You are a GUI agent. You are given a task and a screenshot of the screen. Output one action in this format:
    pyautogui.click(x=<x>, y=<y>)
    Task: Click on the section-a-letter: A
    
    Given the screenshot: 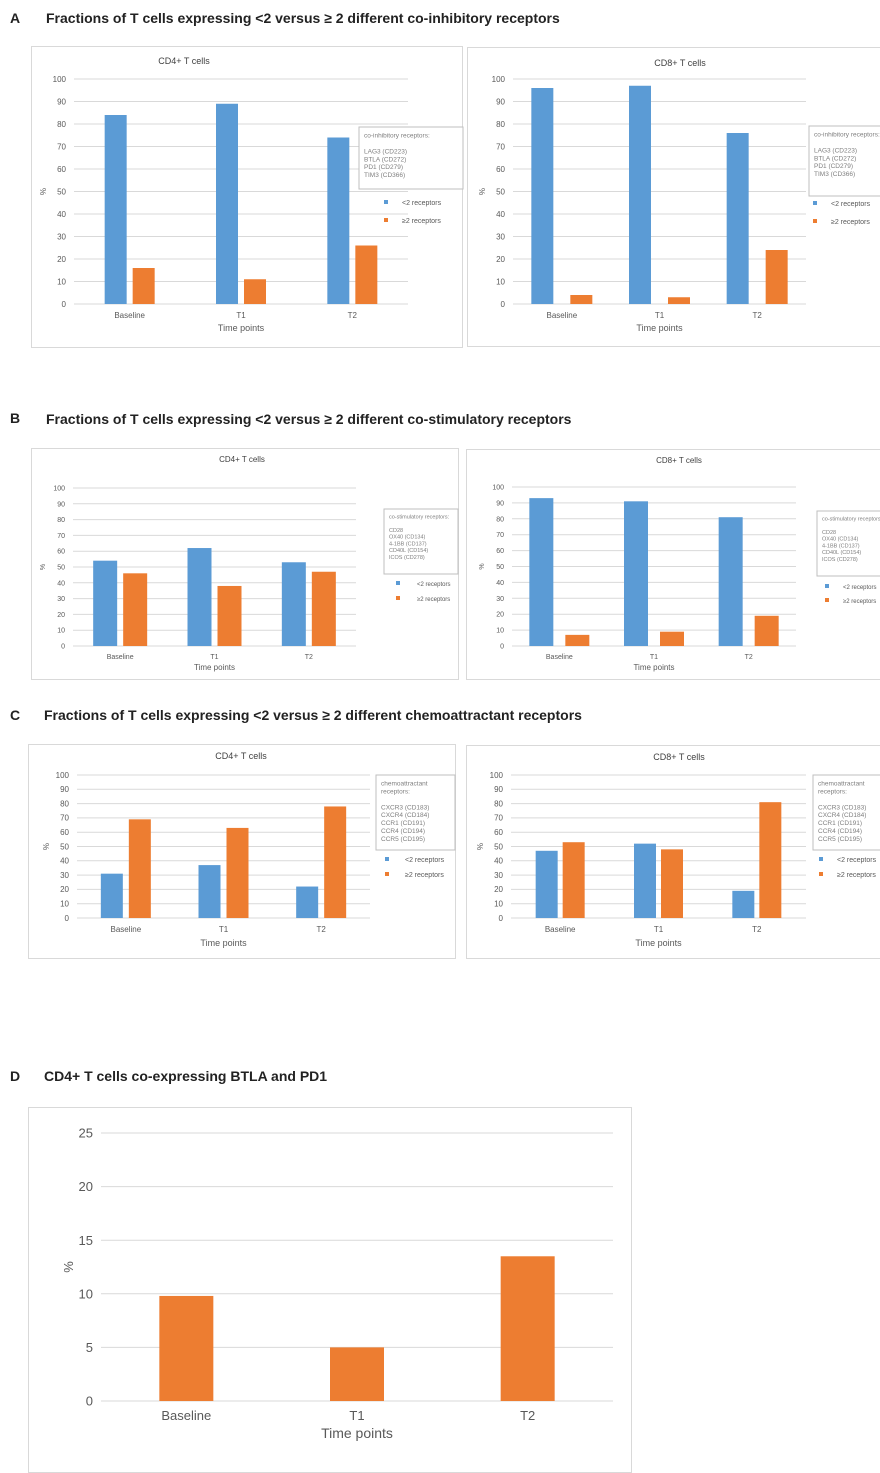 What is the action you would take?
    pyautogui.click(x=15, y=18)
    